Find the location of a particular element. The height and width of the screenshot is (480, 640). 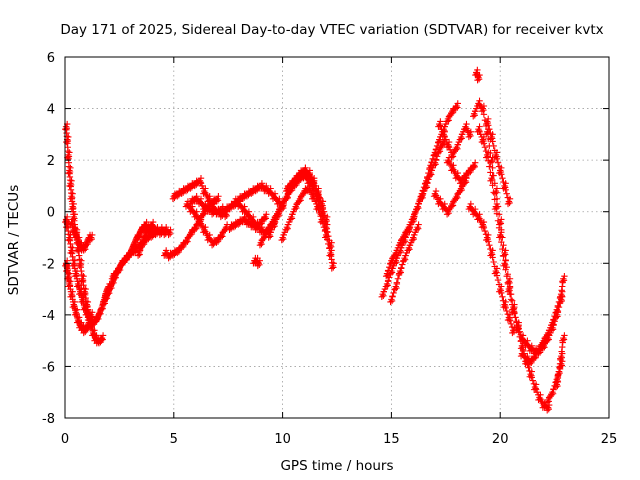

x-tick-label: 15 is located at coordinates (391, 439).